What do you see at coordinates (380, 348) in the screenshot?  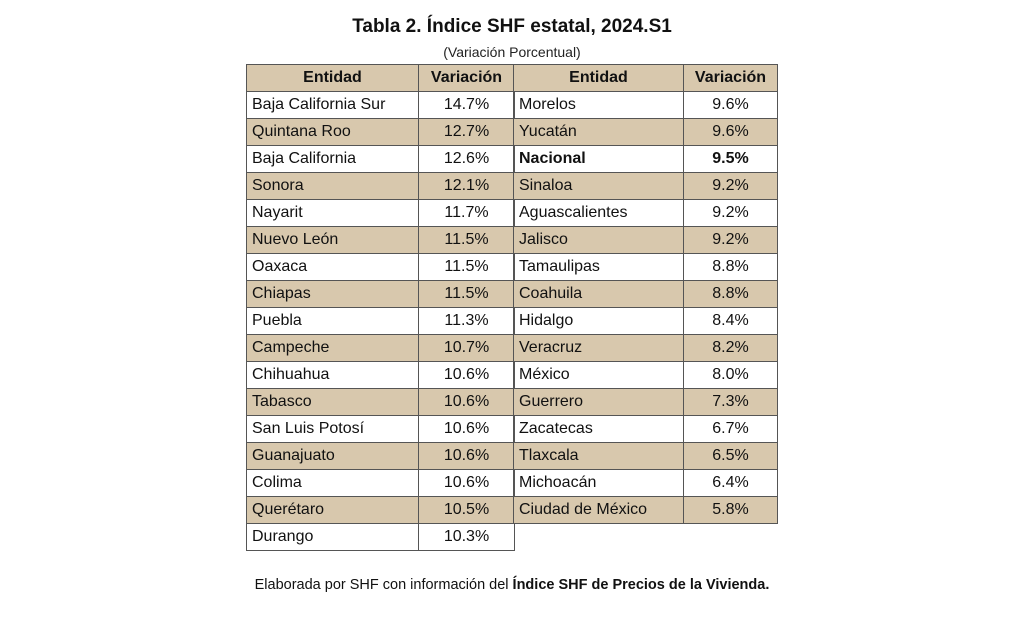 I see `table-row: Campeche 10.7%` at bounding box center [380, 348].